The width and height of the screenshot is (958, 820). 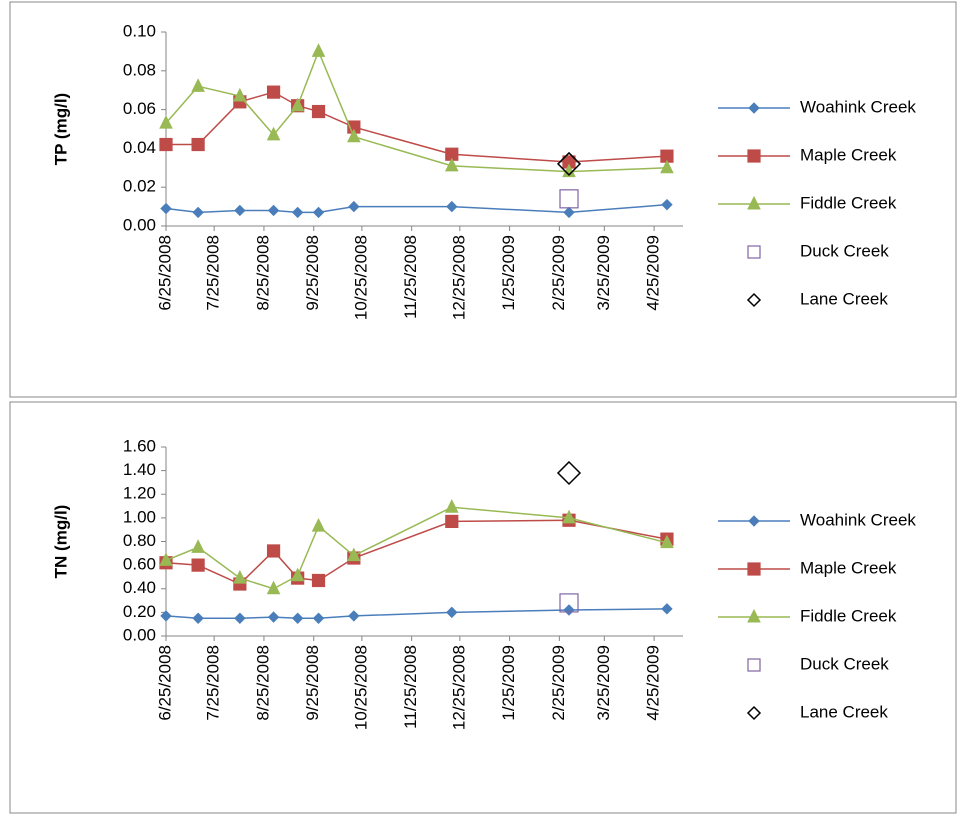 What do you see at coordinates (60, 542) in the screenshot?
I see `y-axis-title: TN (mg/l)` at bounding box center [60, 542].